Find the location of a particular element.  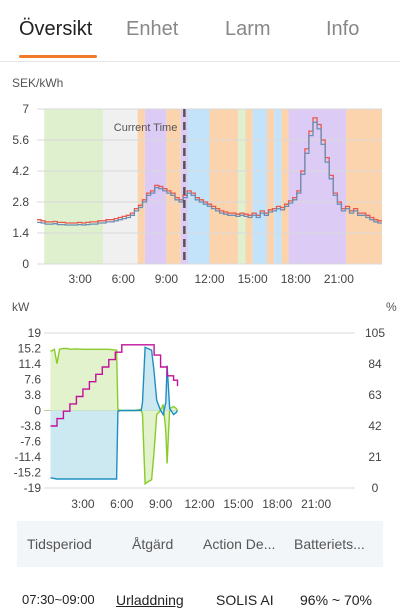

power-x-tick: 21:00 is located at coordinates (316, 504).